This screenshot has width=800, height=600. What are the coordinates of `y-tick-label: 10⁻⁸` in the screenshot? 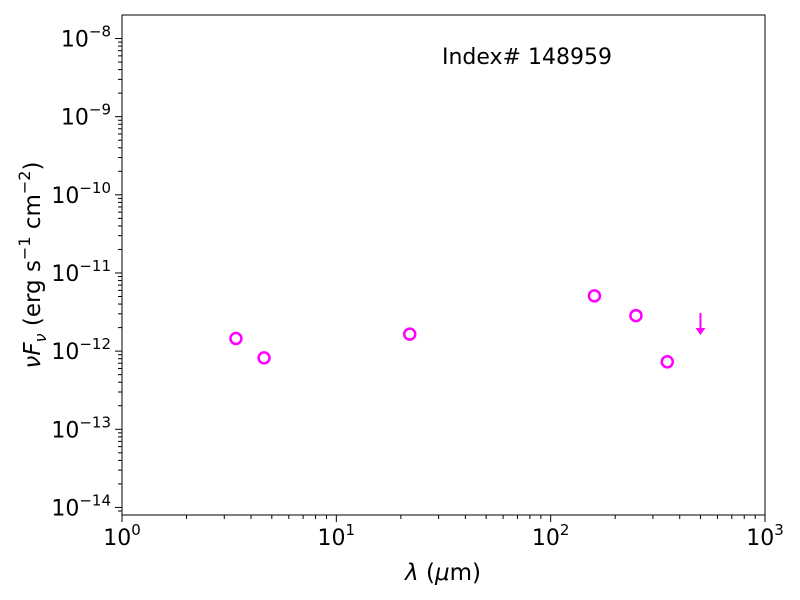 It's located at (86, 38).